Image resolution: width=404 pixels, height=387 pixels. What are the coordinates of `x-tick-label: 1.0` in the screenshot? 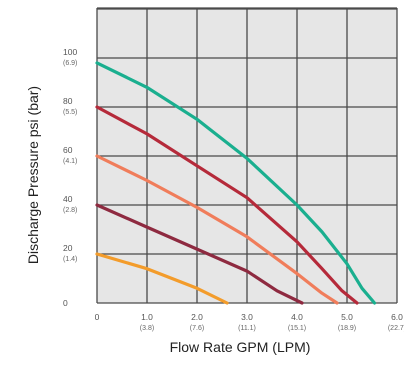 It's located at (147, 317).